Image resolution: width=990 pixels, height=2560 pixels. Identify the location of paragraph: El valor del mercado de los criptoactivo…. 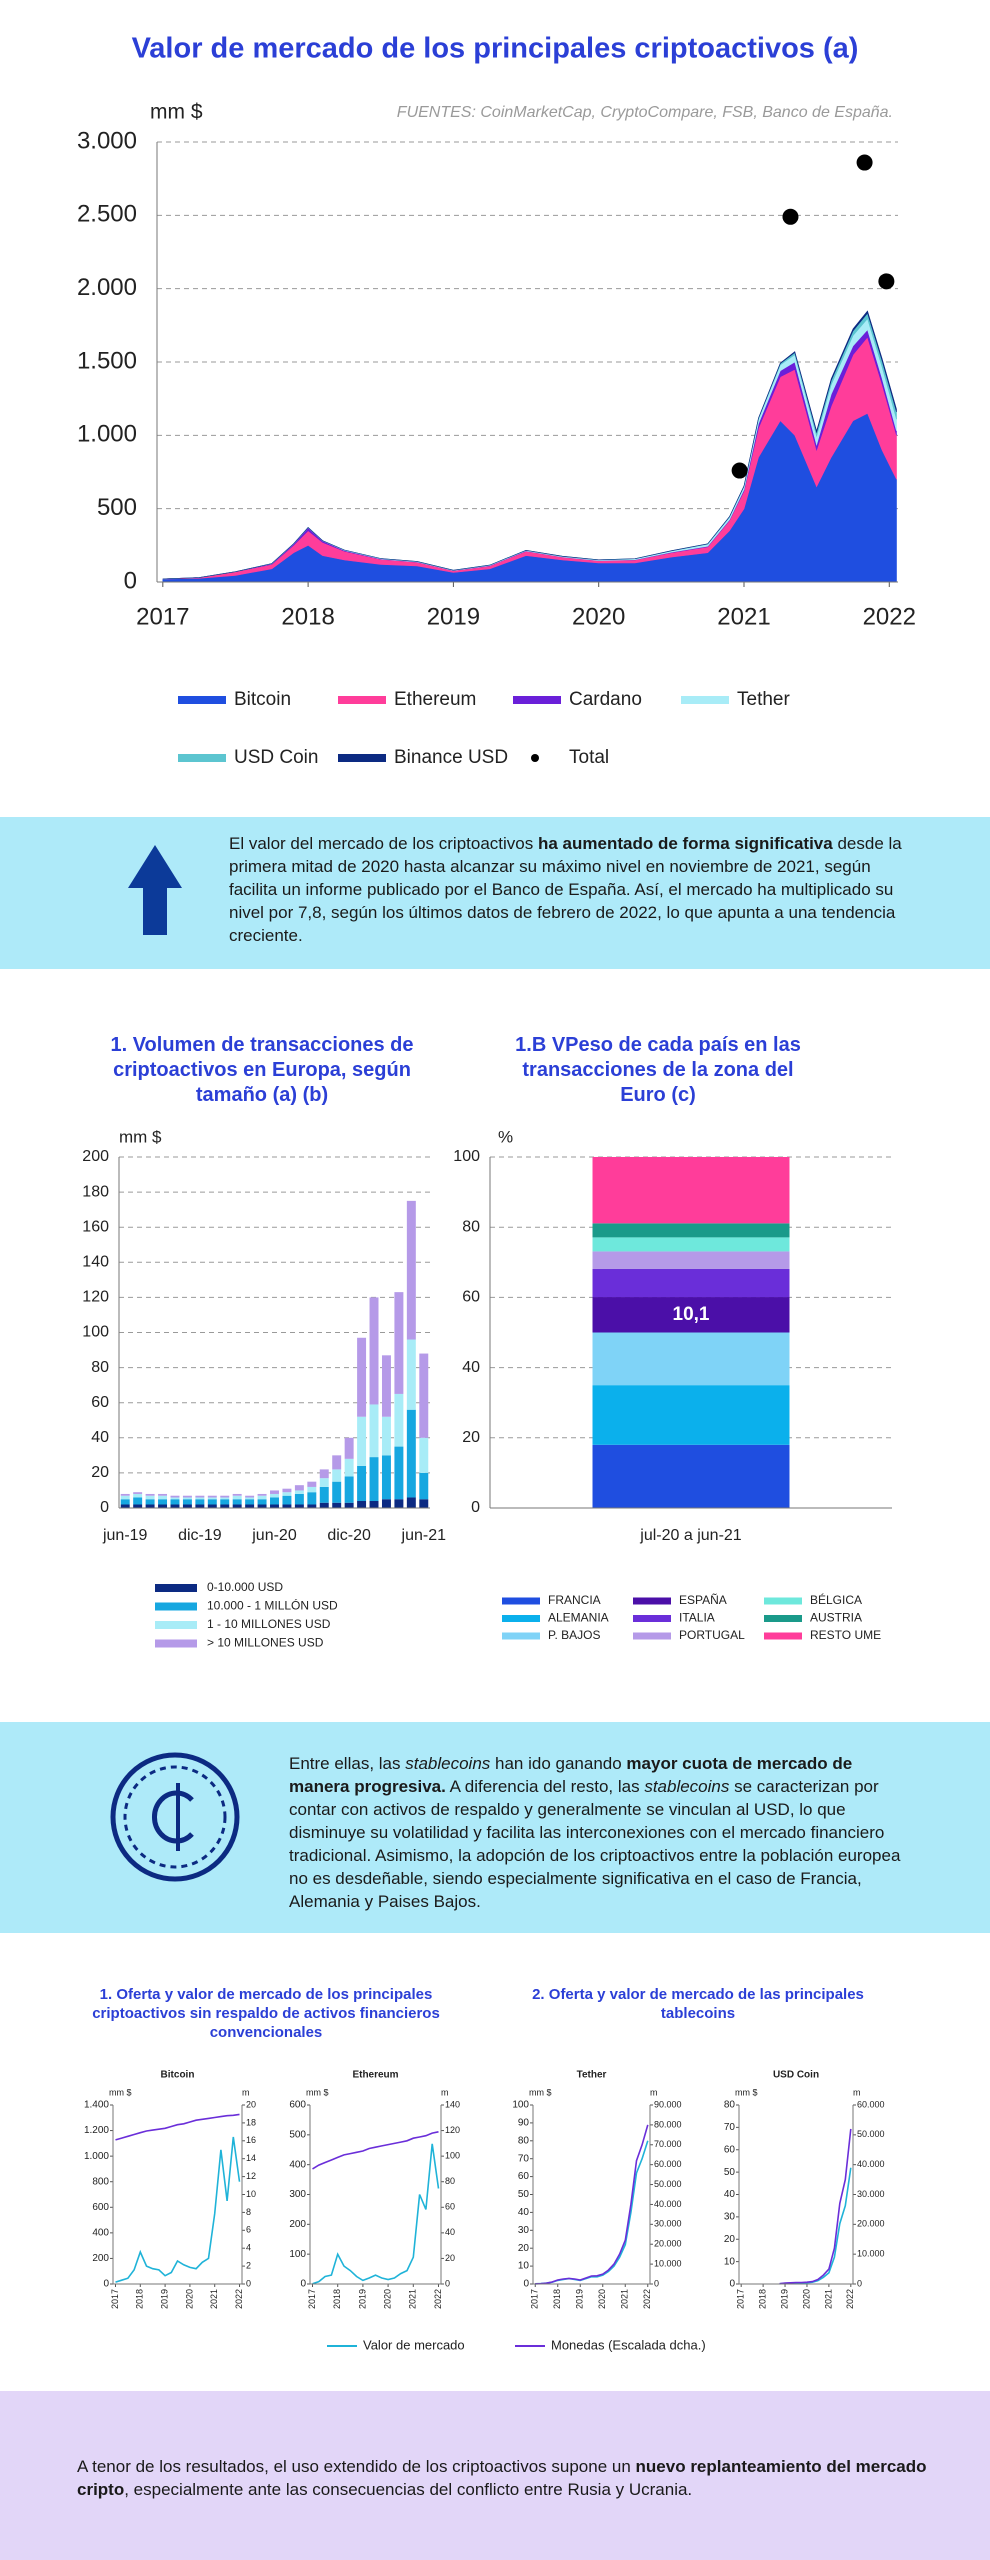
(569, 889).